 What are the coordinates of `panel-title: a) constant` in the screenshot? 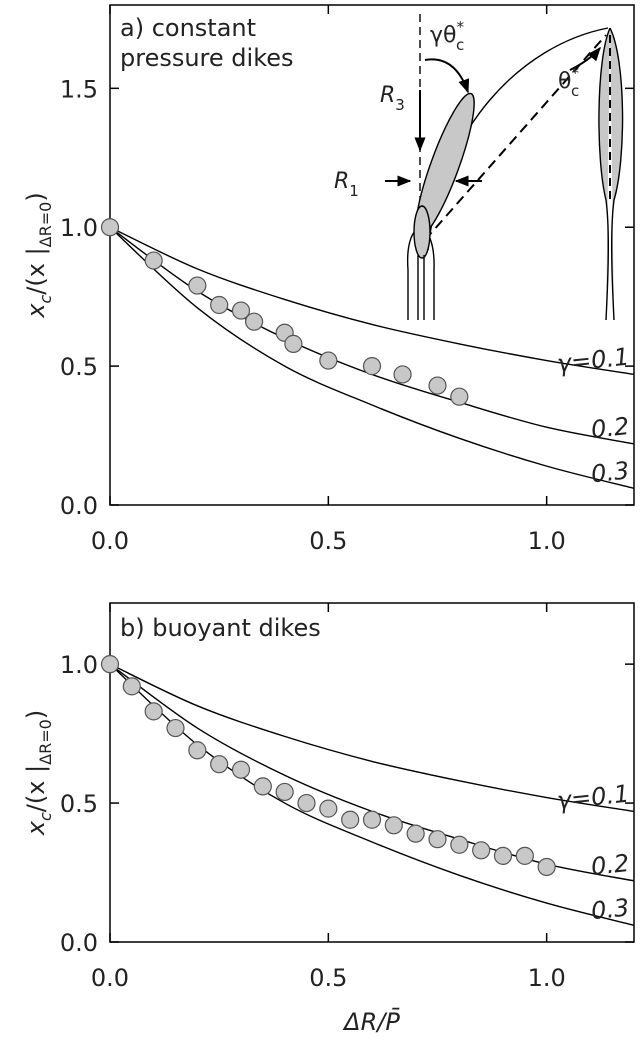 It's located at (188, 28).